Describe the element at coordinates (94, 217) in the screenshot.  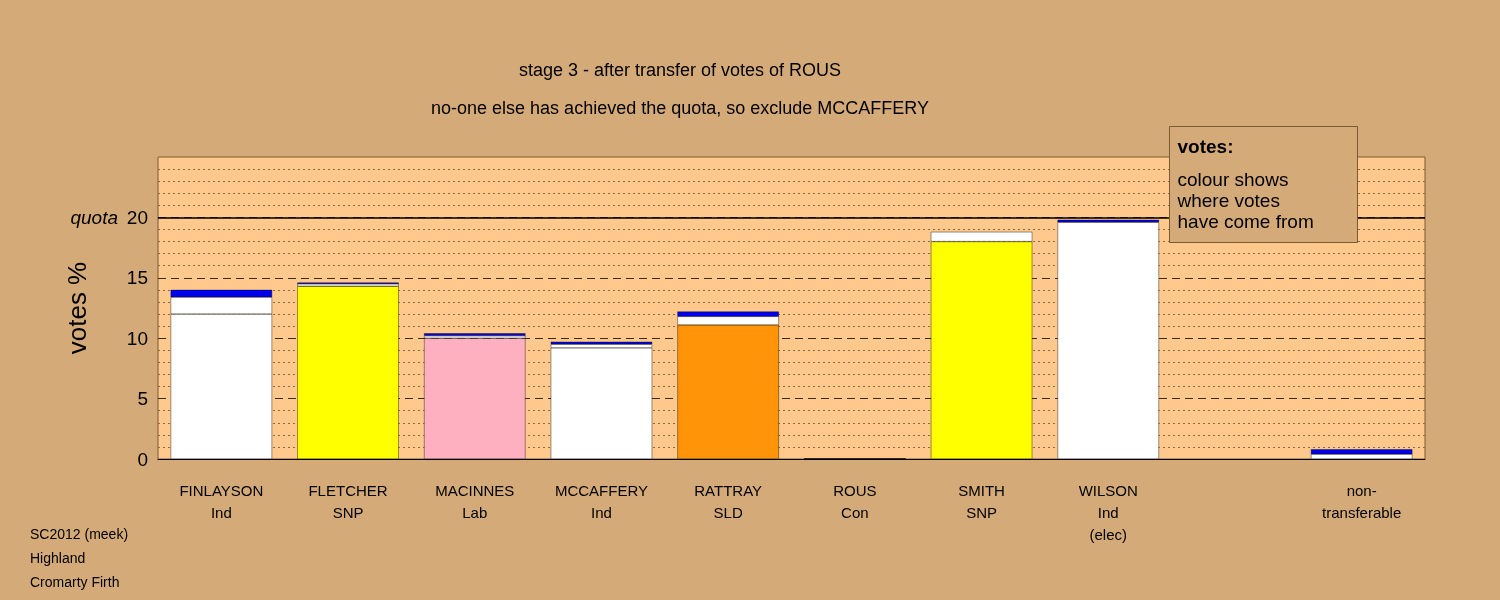
I see `ref-line-label: quota` at that location.